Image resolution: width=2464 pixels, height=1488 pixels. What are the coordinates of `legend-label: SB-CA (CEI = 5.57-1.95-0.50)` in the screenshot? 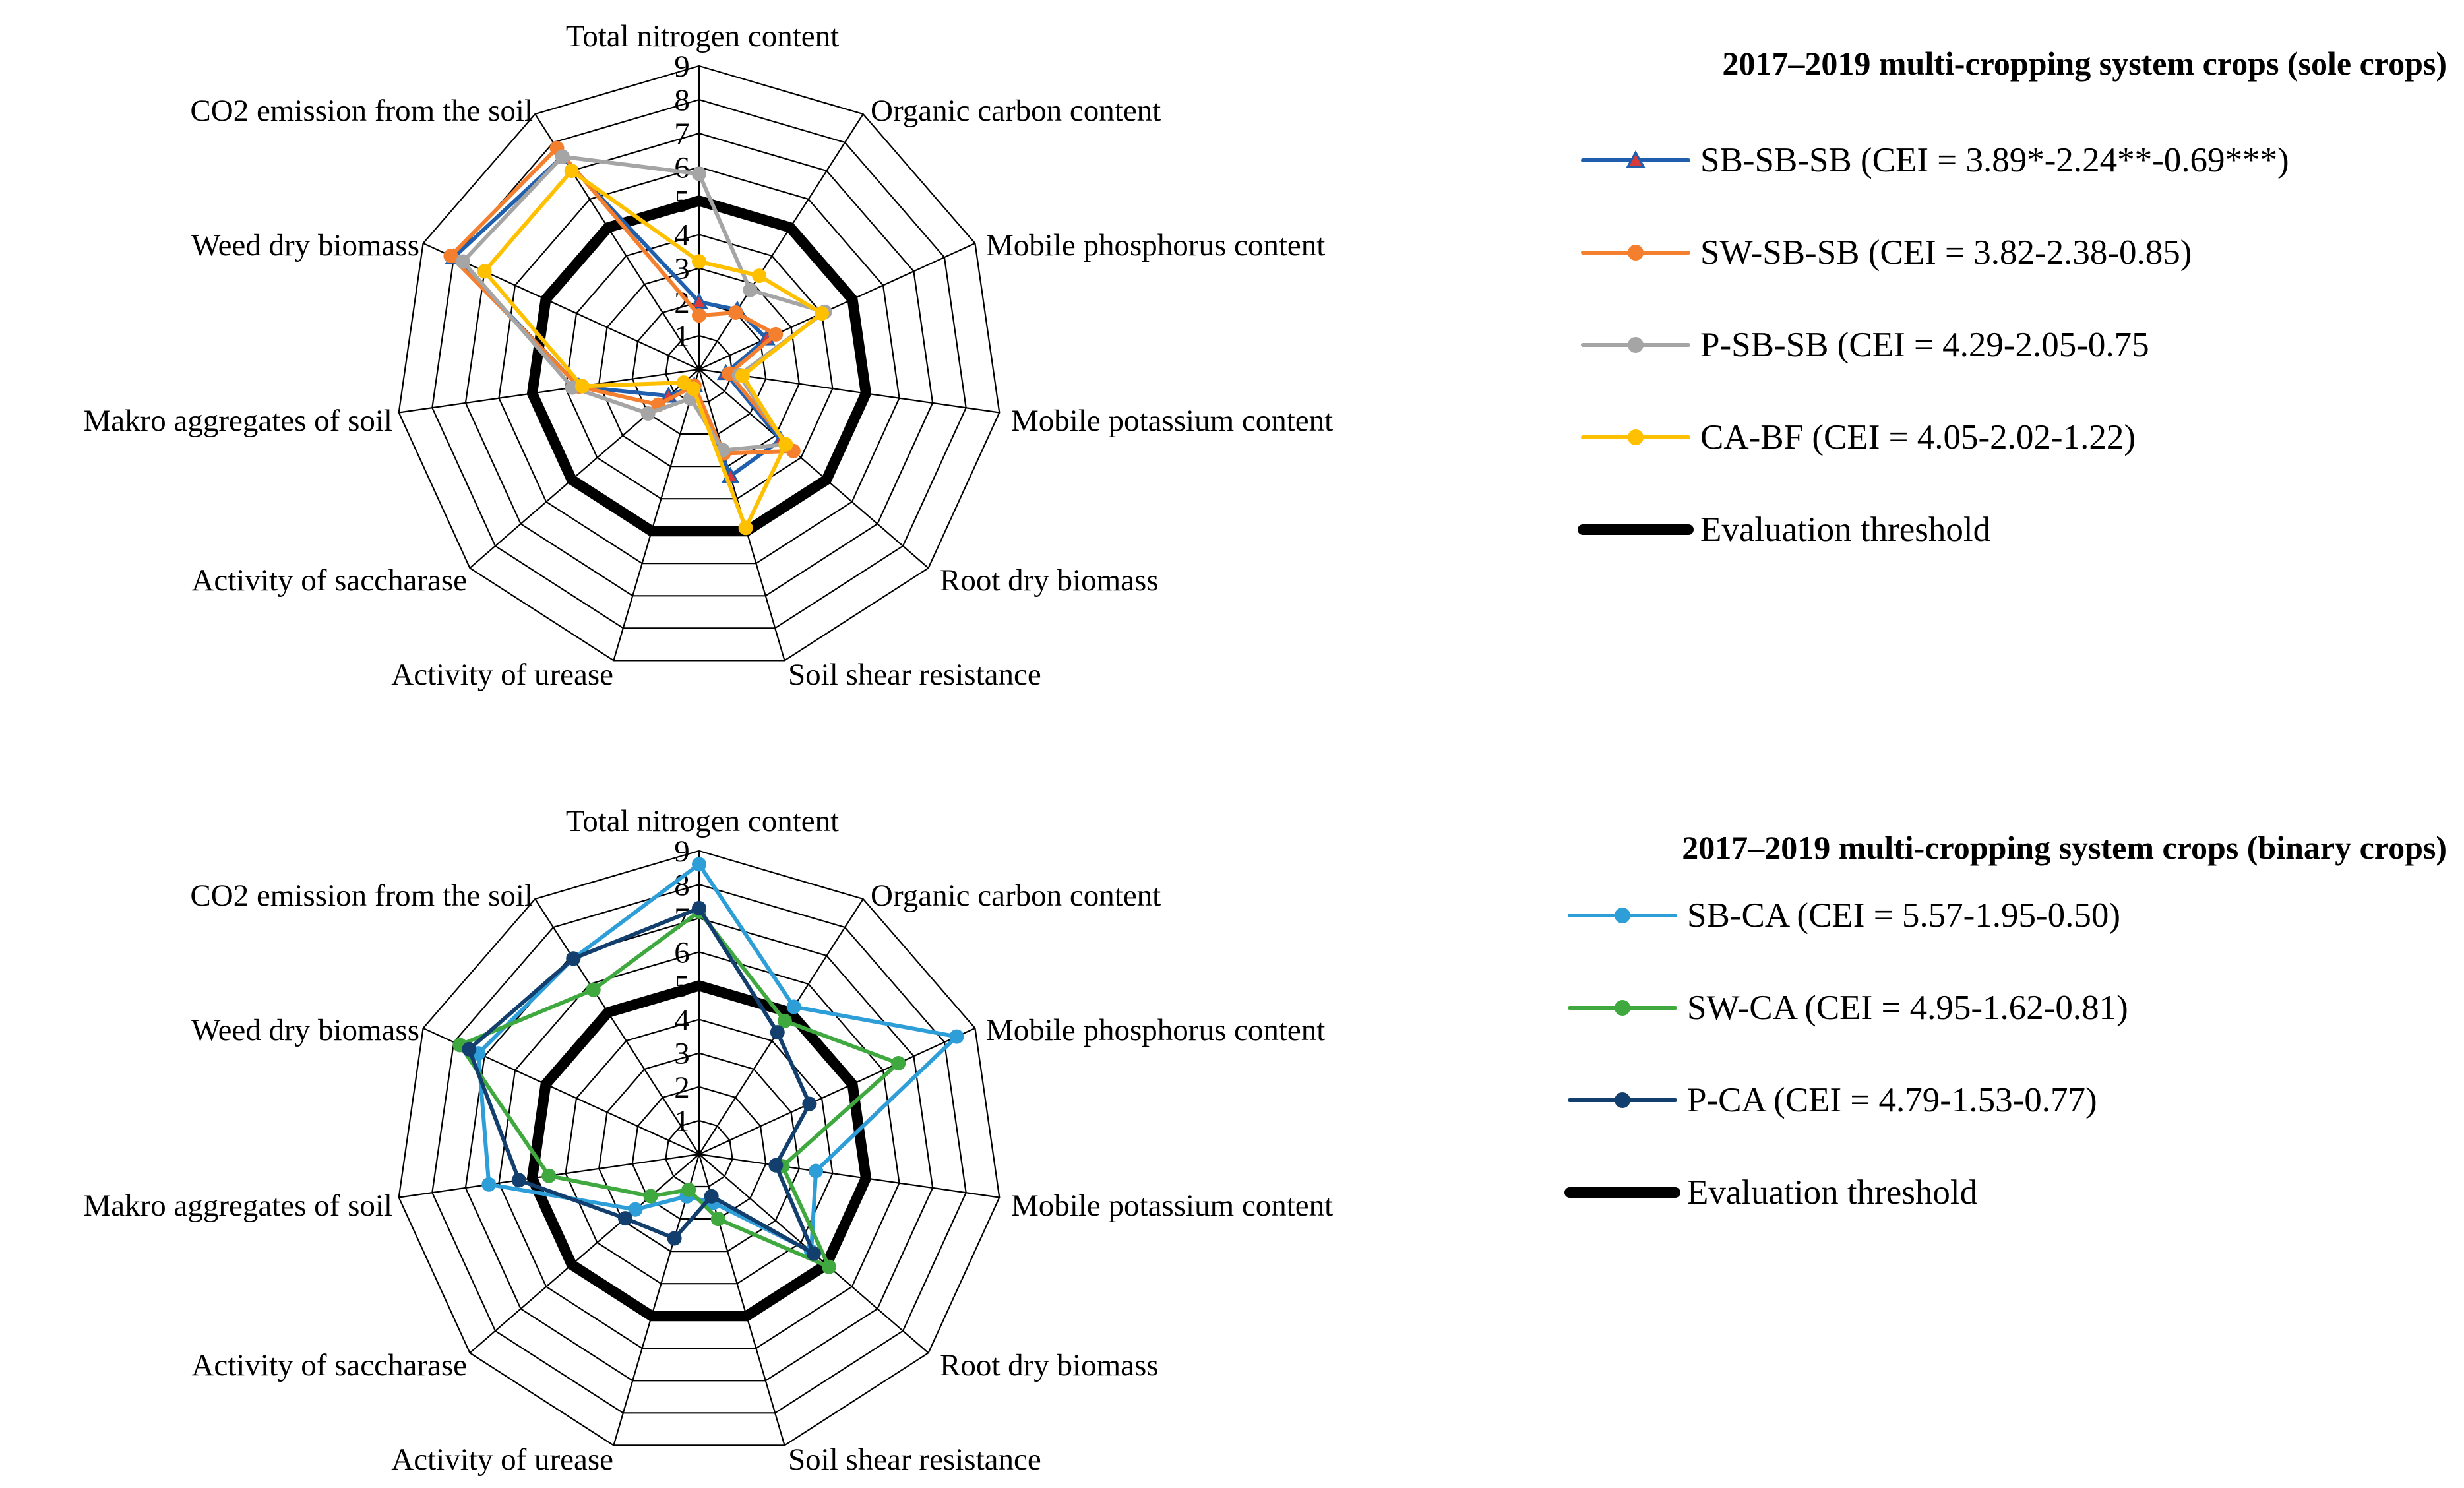 It's located at (1903, 915).